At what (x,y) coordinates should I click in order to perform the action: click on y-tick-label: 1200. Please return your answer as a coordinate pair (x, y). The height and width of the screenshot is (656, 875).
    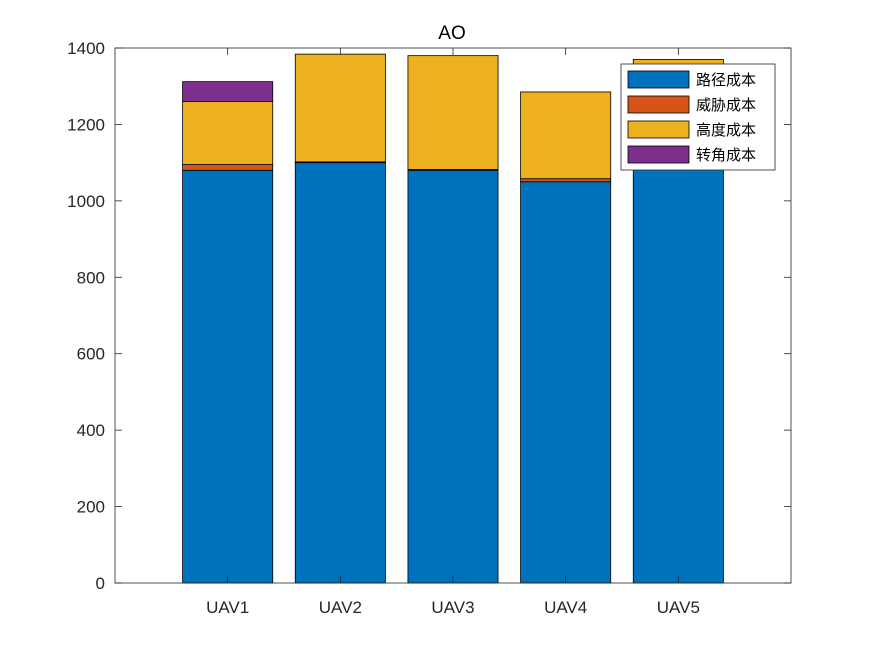
    Looking at the image, I should click on (86, 124).